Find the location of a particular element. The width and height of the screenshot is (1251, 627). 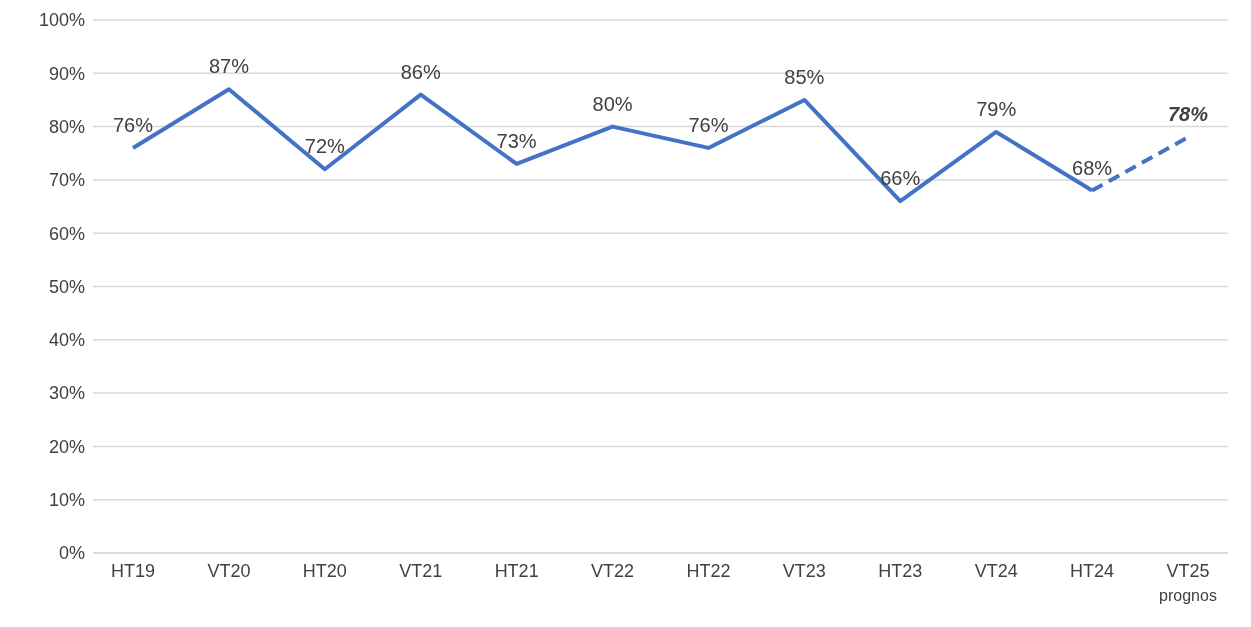

x-tick-label: VT25 prognos is located at coordinates (1188, 582).